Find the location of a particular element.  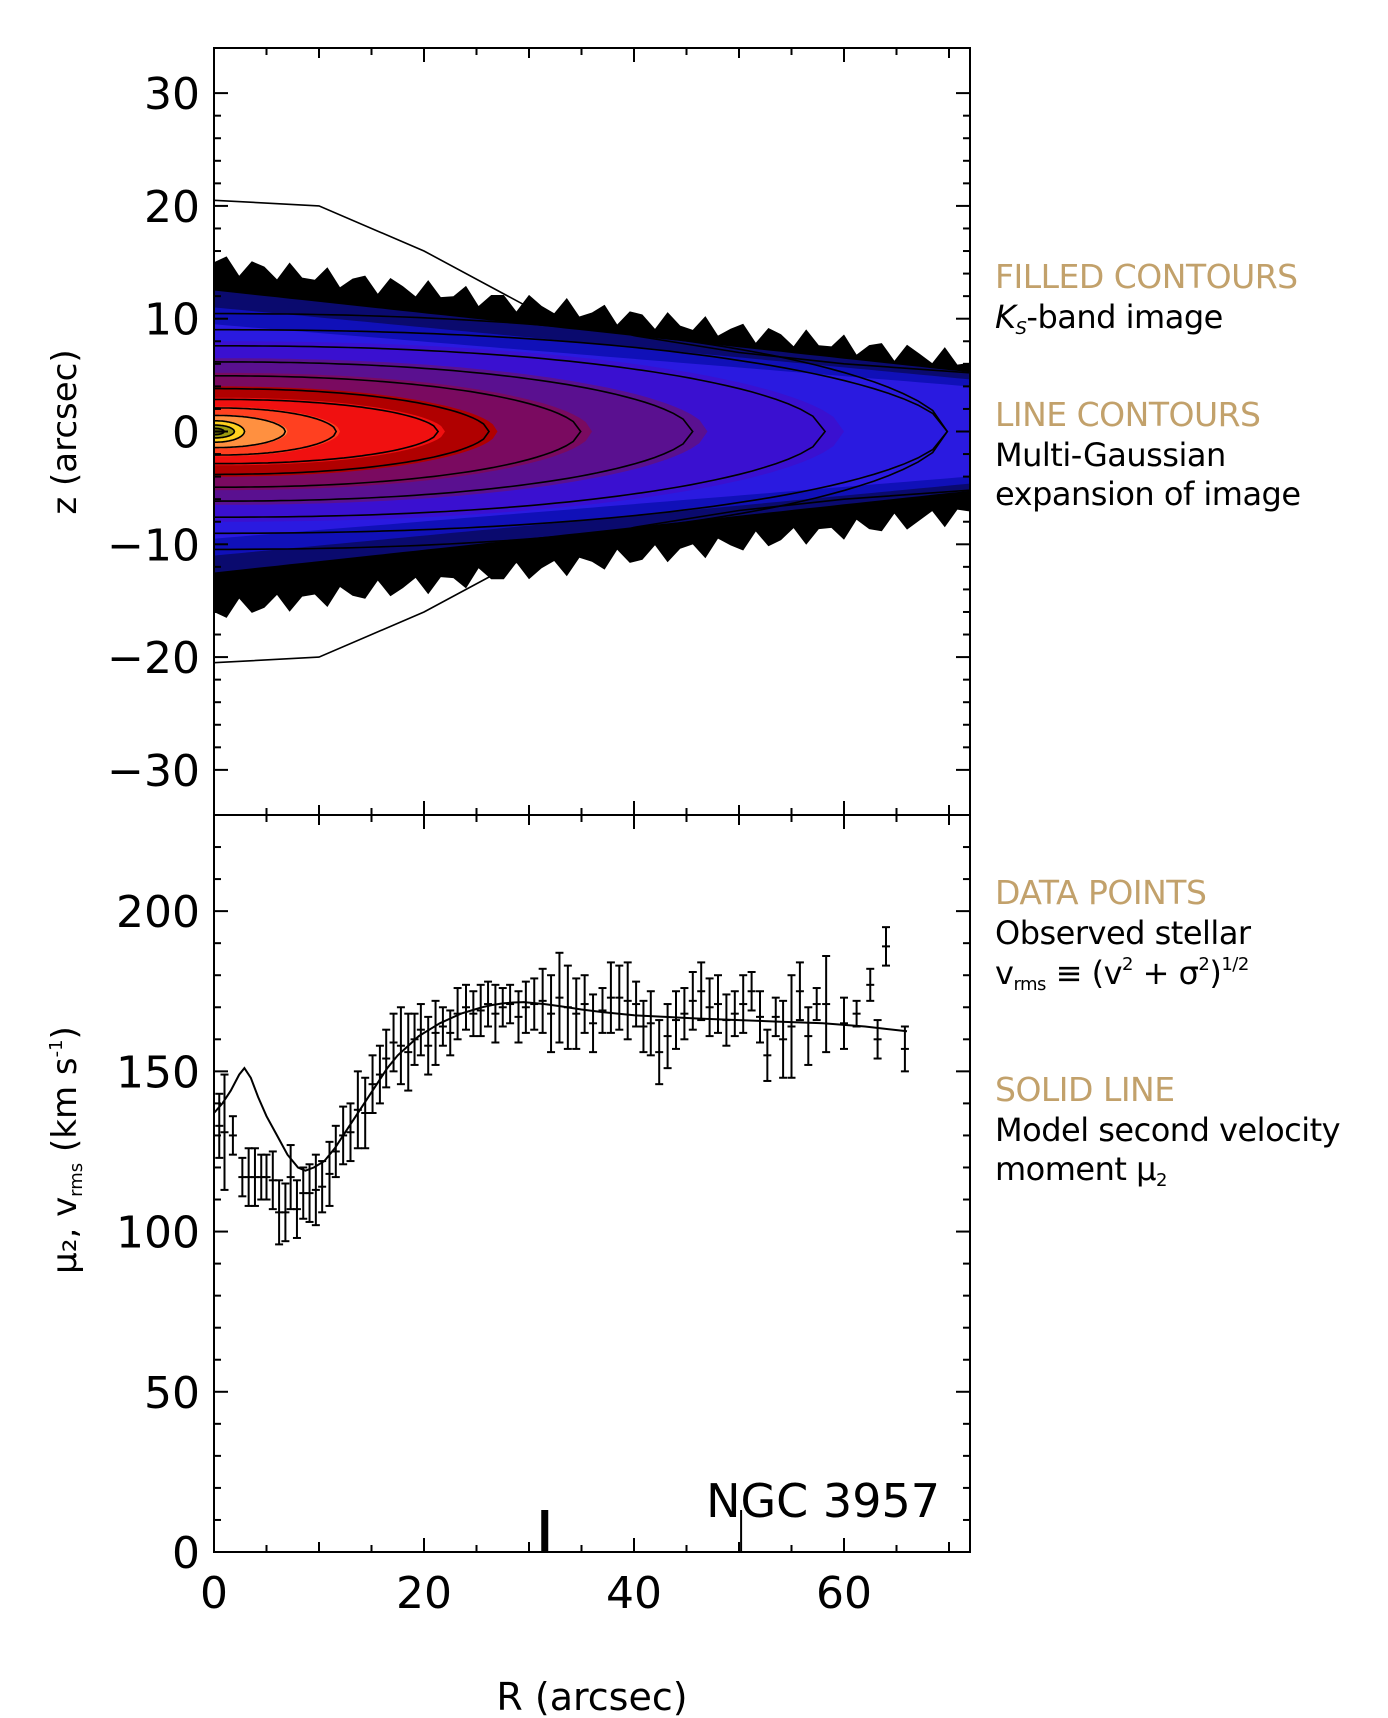

bottom-y-axis-label: μ₂, vrms (km s-1) is located at coordinates (66, 1150).